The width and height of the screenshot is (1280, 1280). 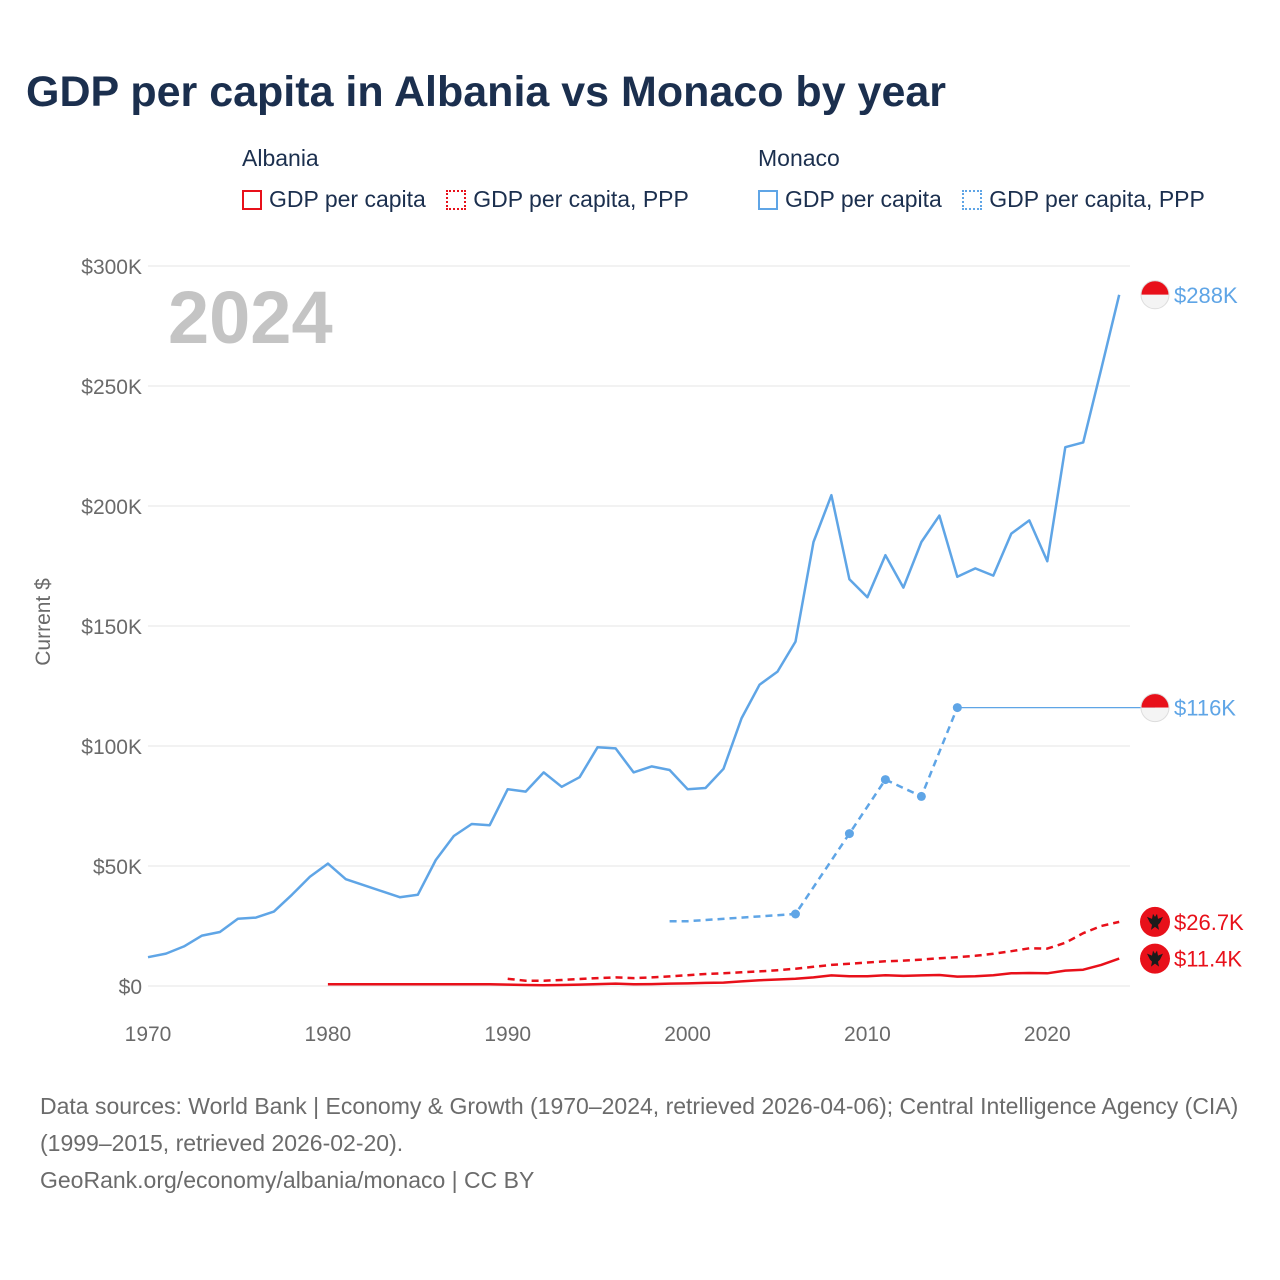 I want to click on y-tick-label: $300K, so click(x=111, y=267).